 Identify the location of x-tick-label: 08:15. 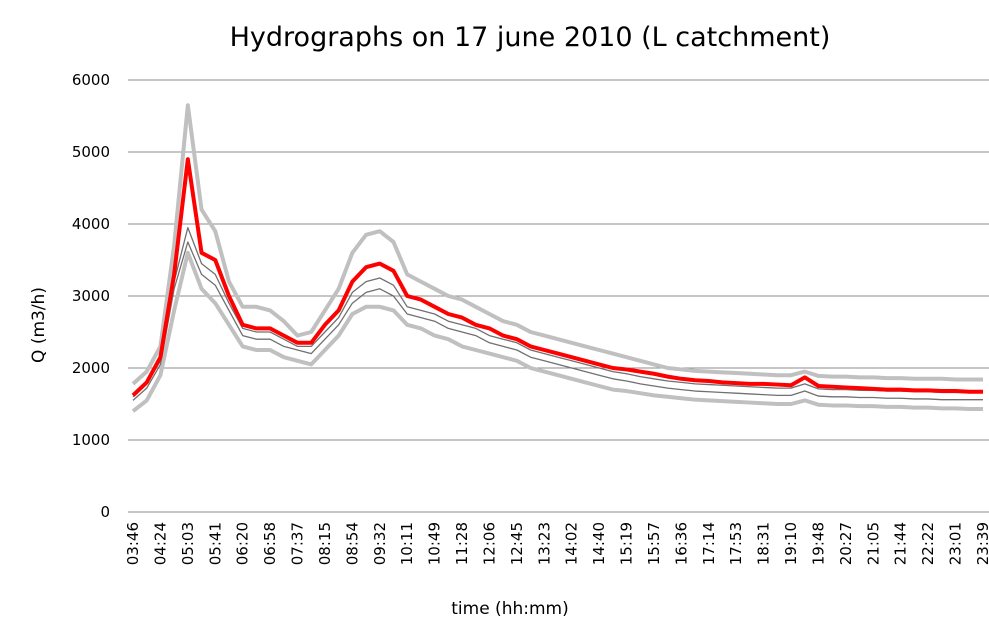
(325, 543).